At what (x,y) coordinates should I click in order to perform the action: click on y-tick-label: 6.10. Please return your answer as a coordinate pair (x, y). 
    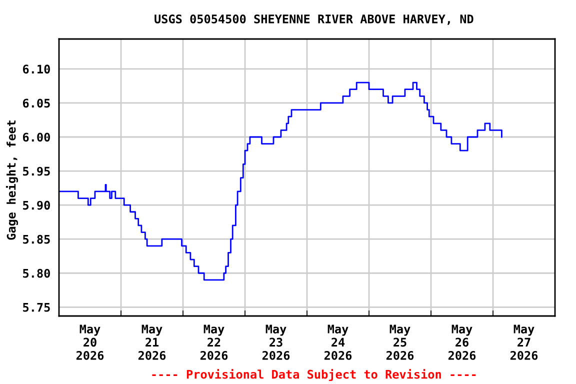
    Looking at the image, I should click on (36, 69).